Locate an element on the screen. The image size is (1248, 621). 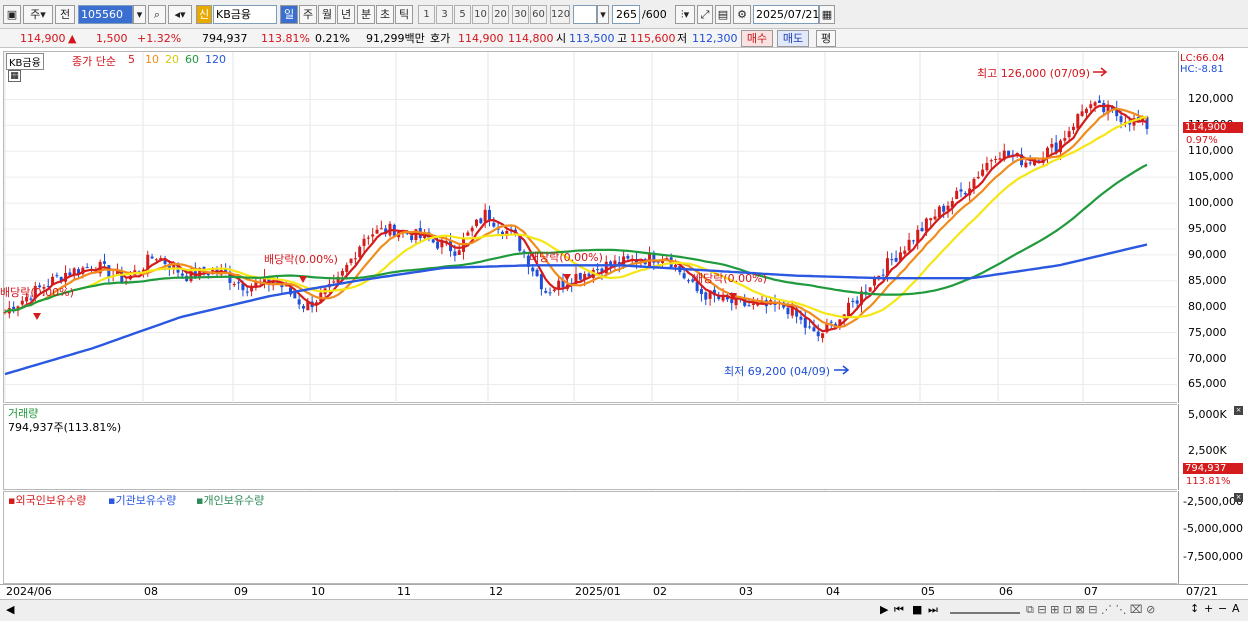
volume-pane is located at coordinates (590, 447).